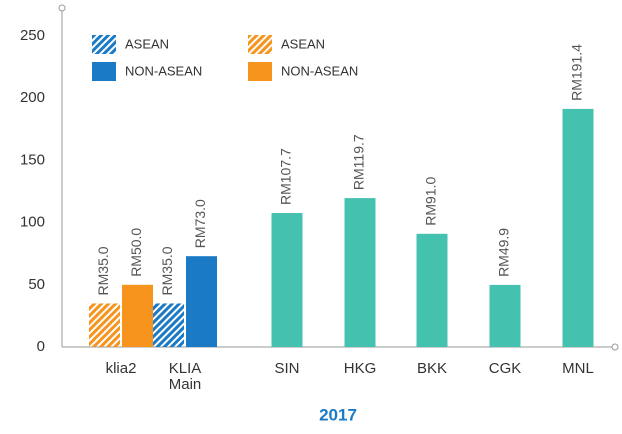 Image resolution: width=622 pixels, height=434 pixels. What do you see at coordinates (286, 176) in the screenshot?
I see `value-label: RM107.7` at bounding box center [286, 176].